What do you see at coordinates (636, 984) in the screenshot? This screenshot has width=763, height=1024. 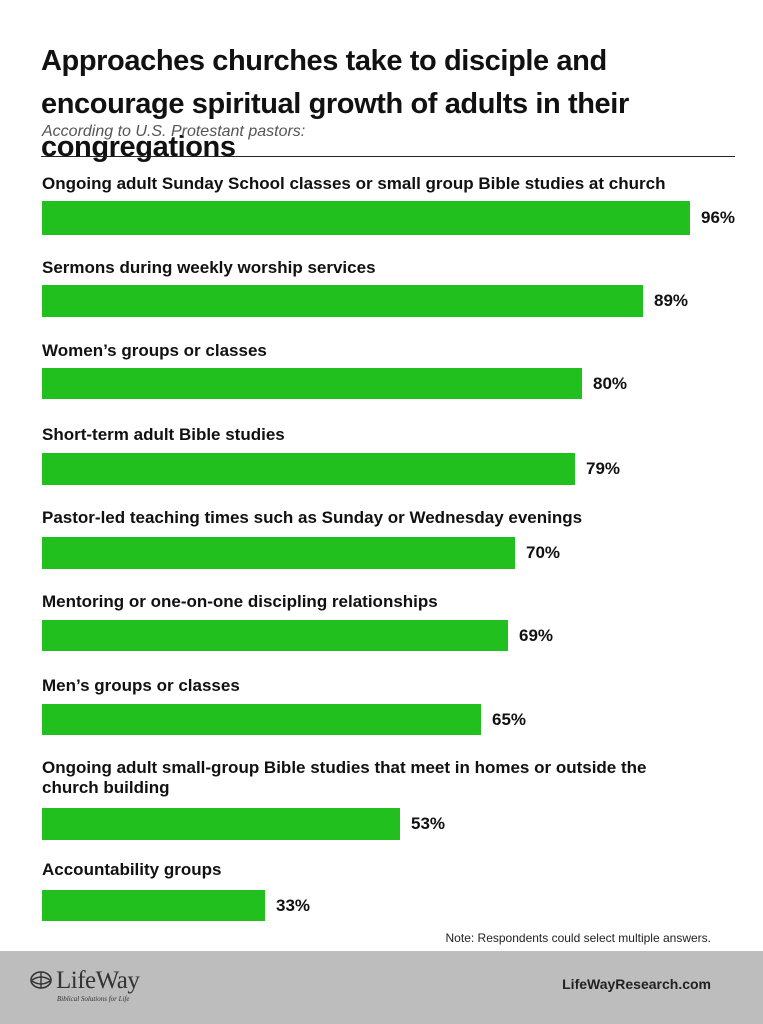 I see `website-link: LifeWayResearch.com` at bounding box center [636, 984].